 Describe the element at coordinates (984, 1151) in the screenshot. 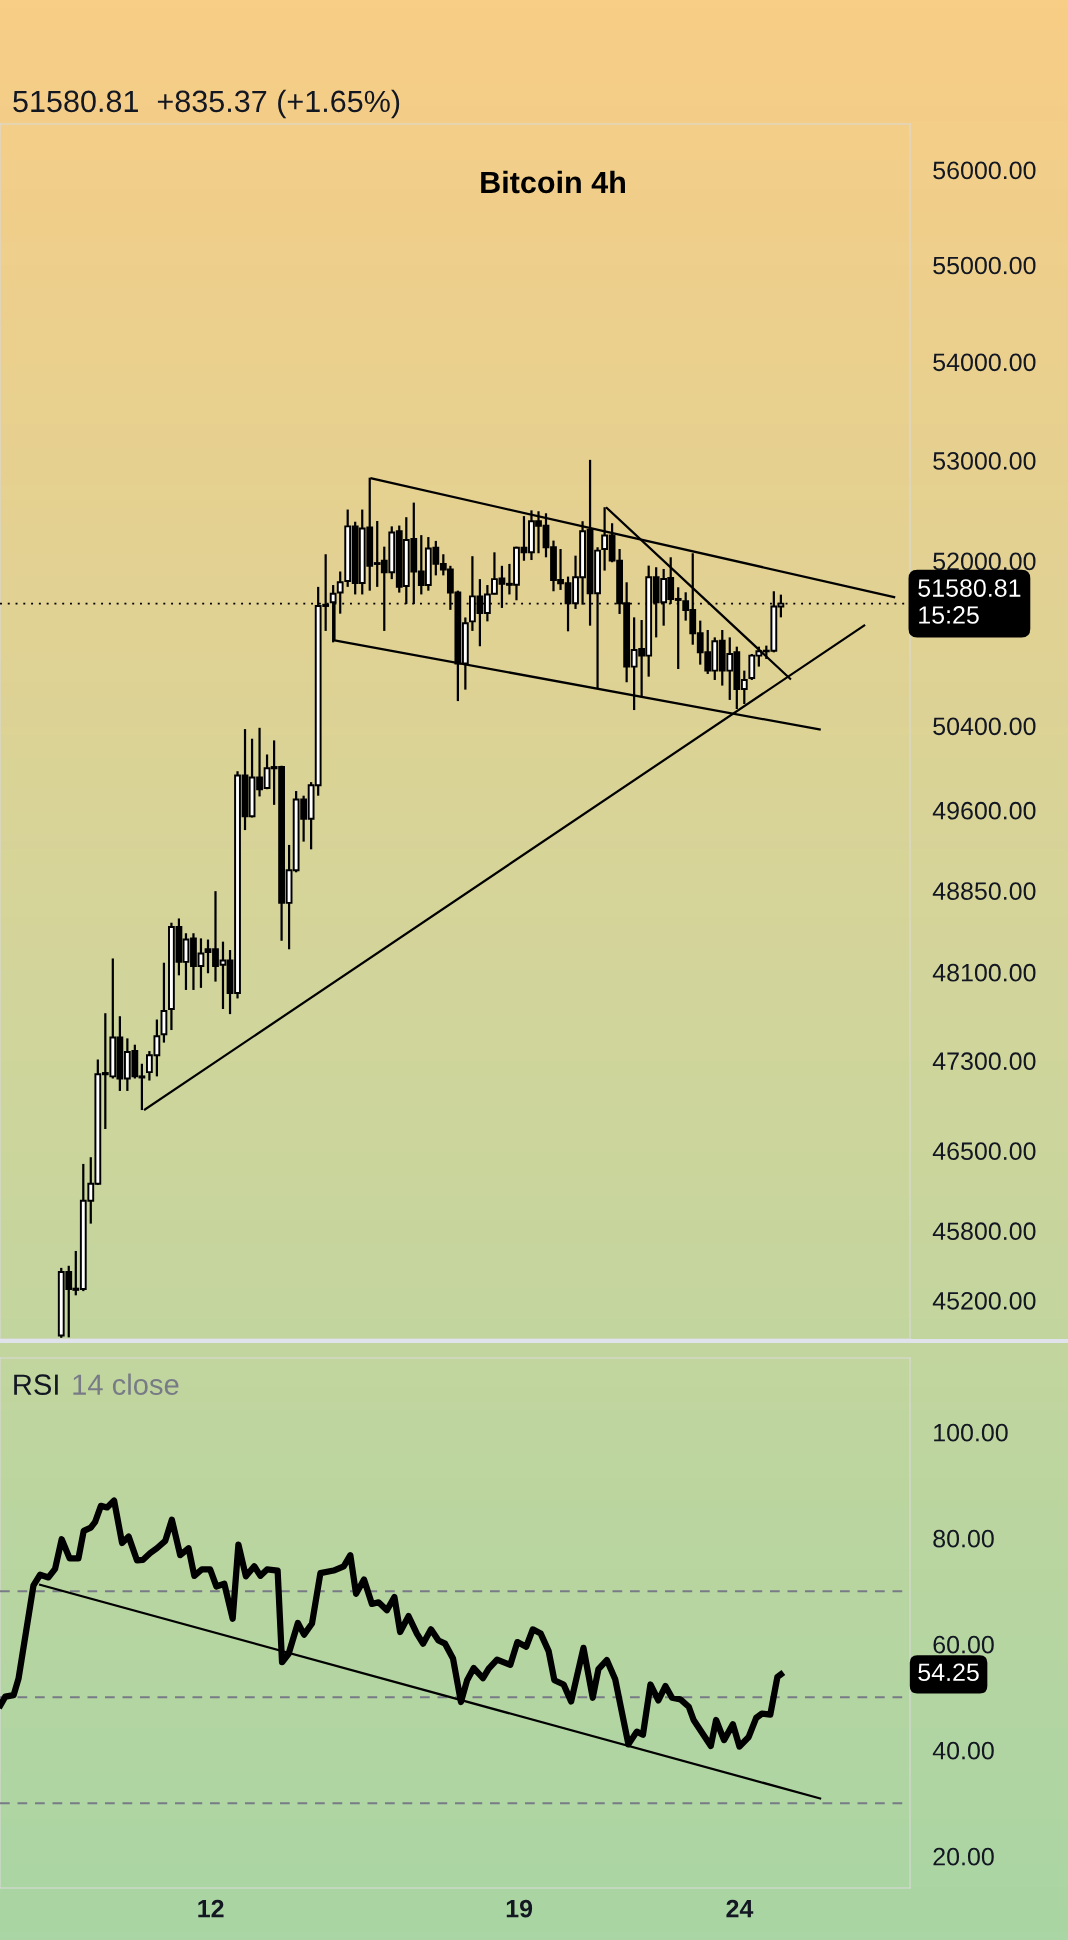

I see `y-tick-label: 46500.00` at that location.